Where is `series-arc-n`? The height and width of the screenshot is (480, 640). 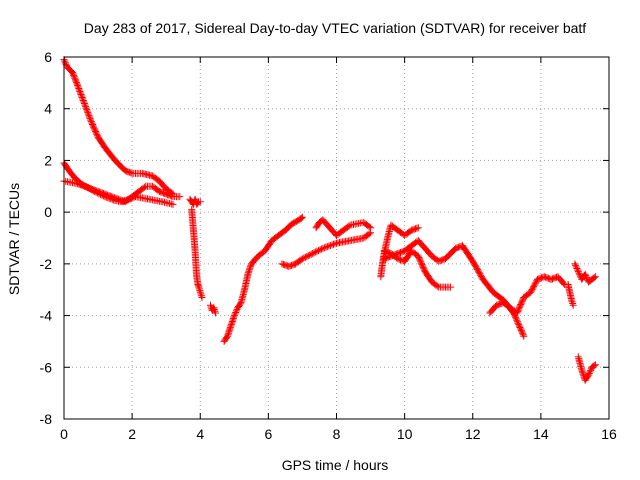 series-arc-n is located at coordinates (585, 273).